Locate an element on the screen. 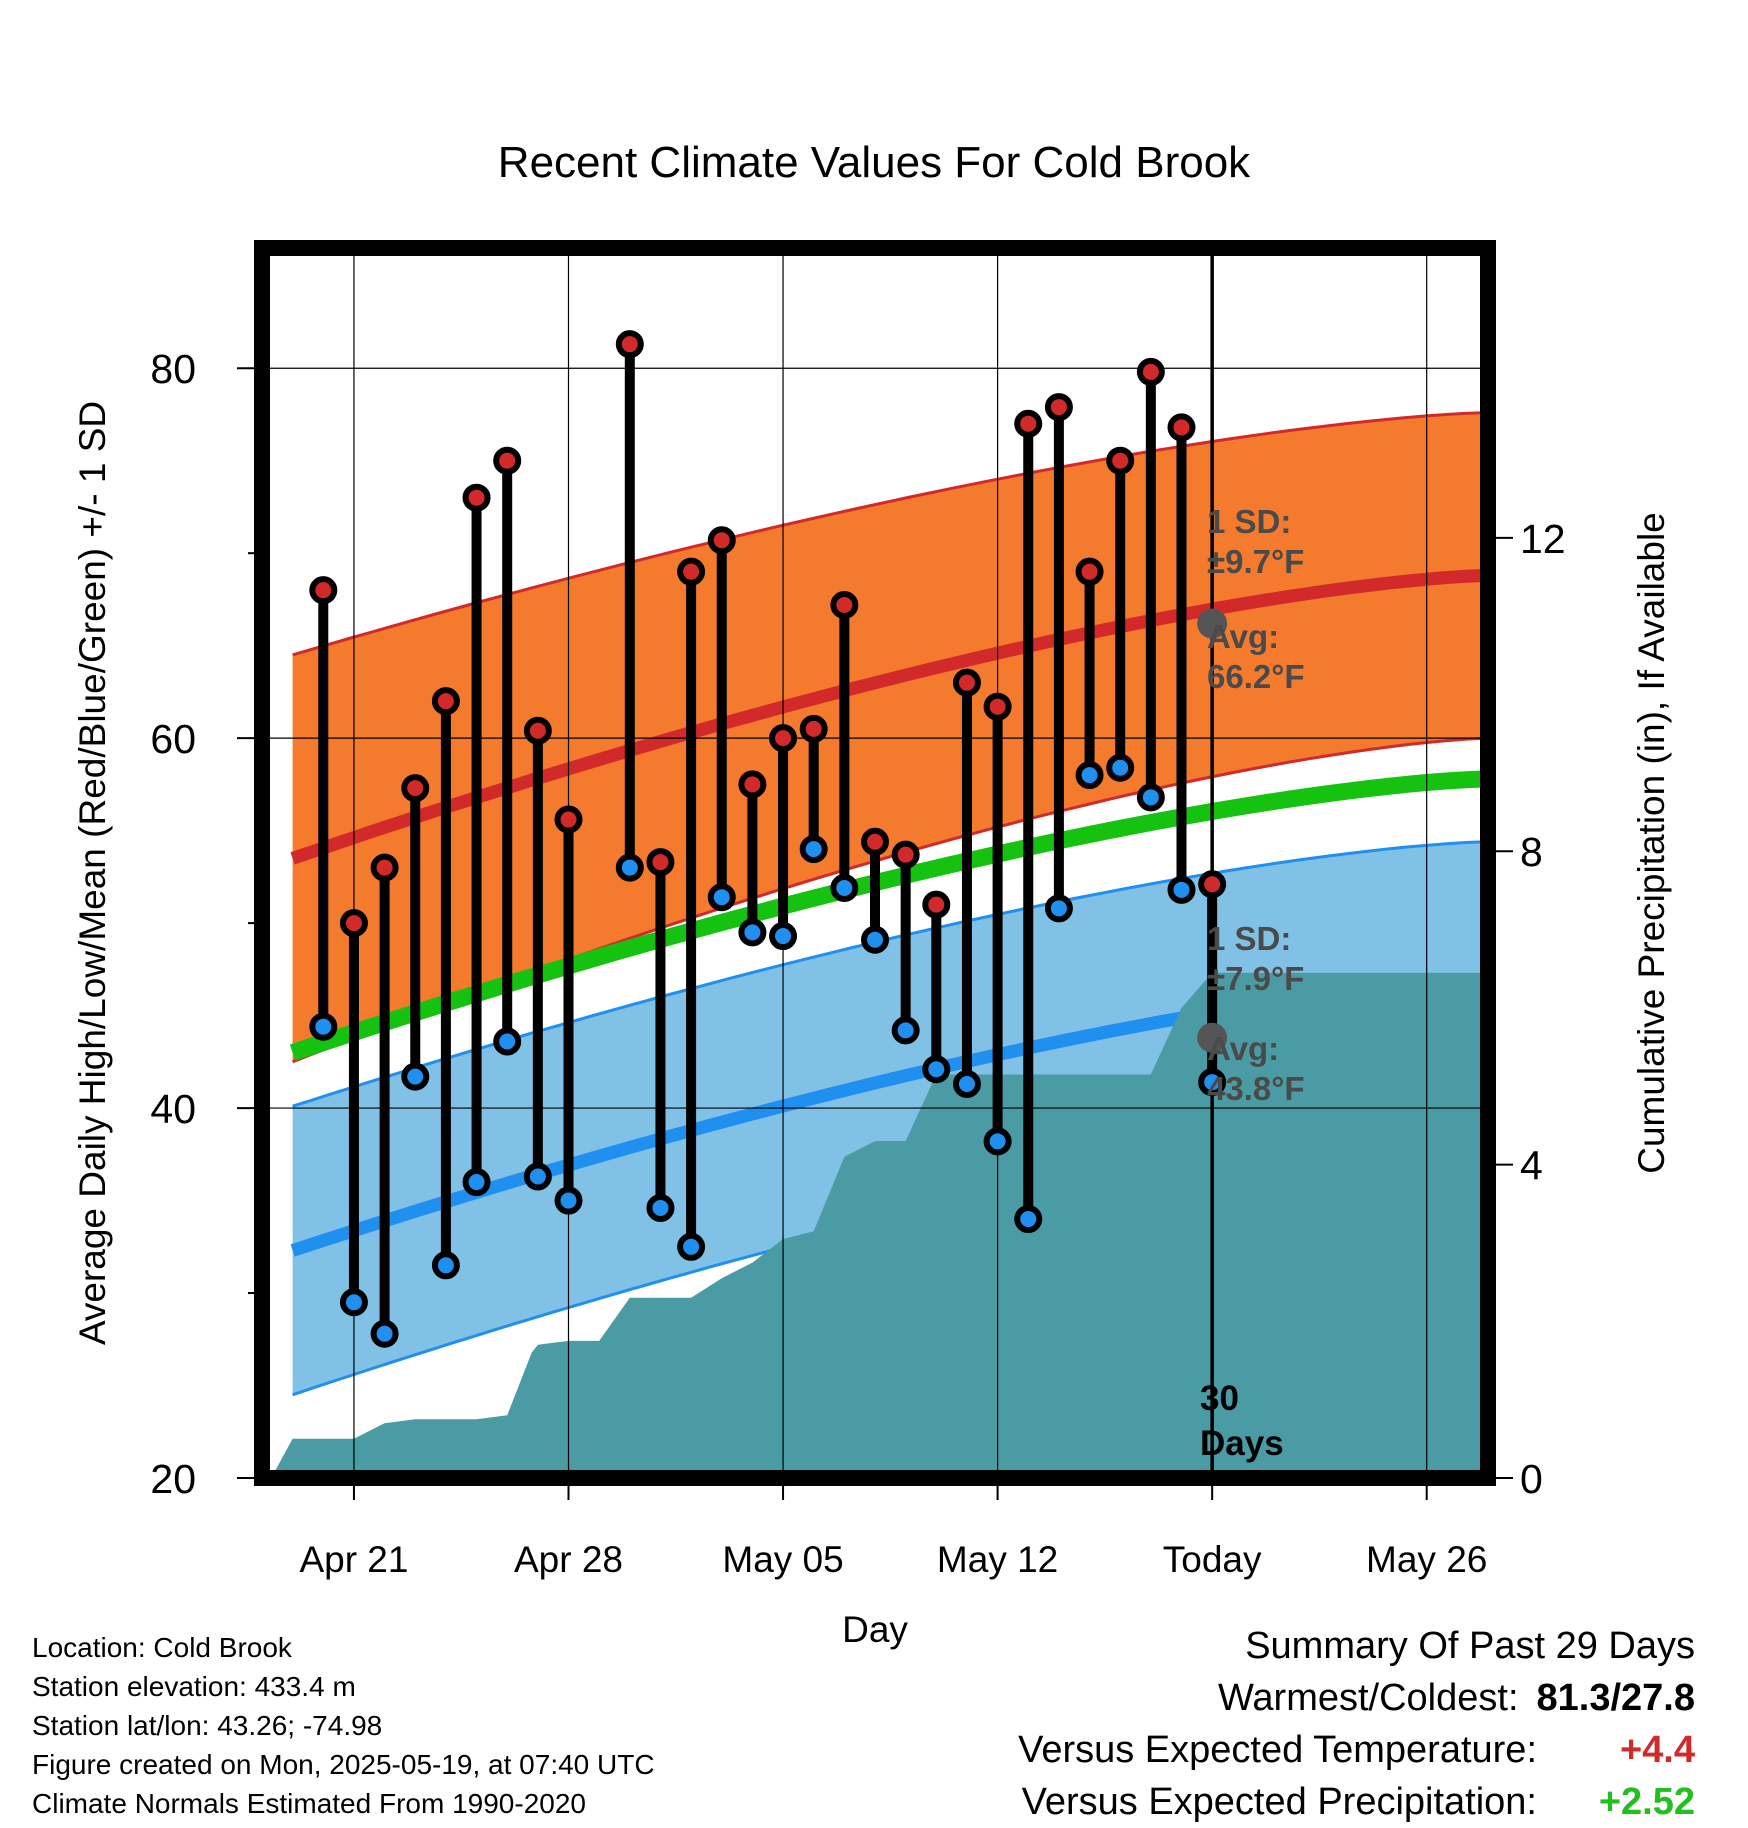 This screenshot has height=1828, width=1748. y-tick-label-left: 60 is located at coordinates (173, 739).